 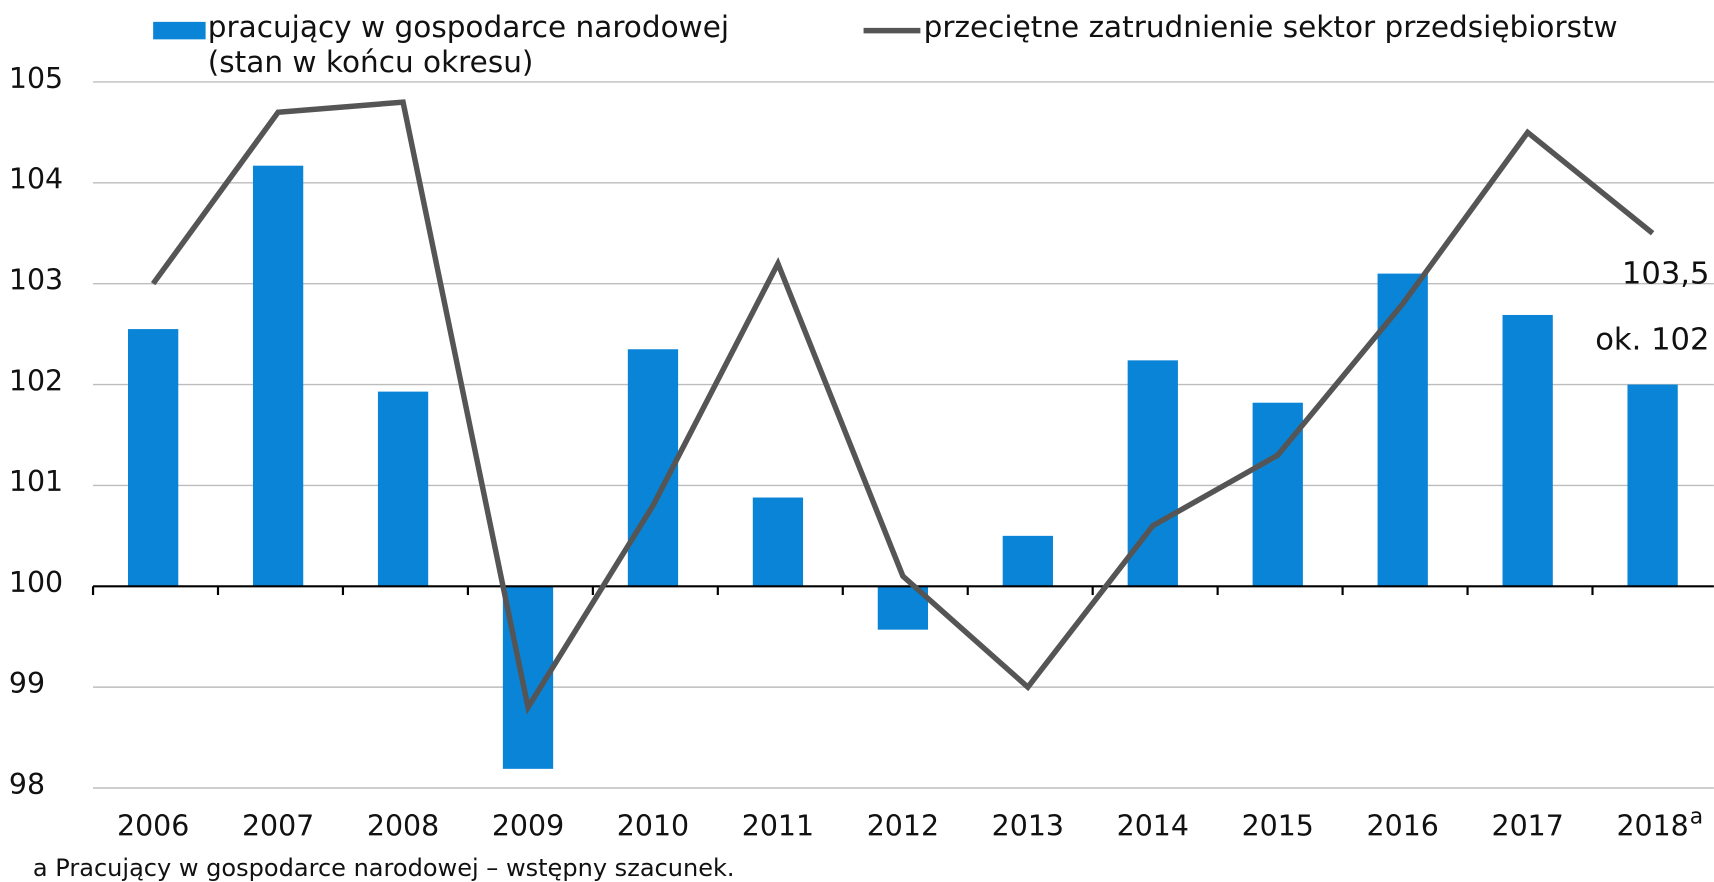 I want to click on x-tick-label: 2008, so click(x=403, y=825).